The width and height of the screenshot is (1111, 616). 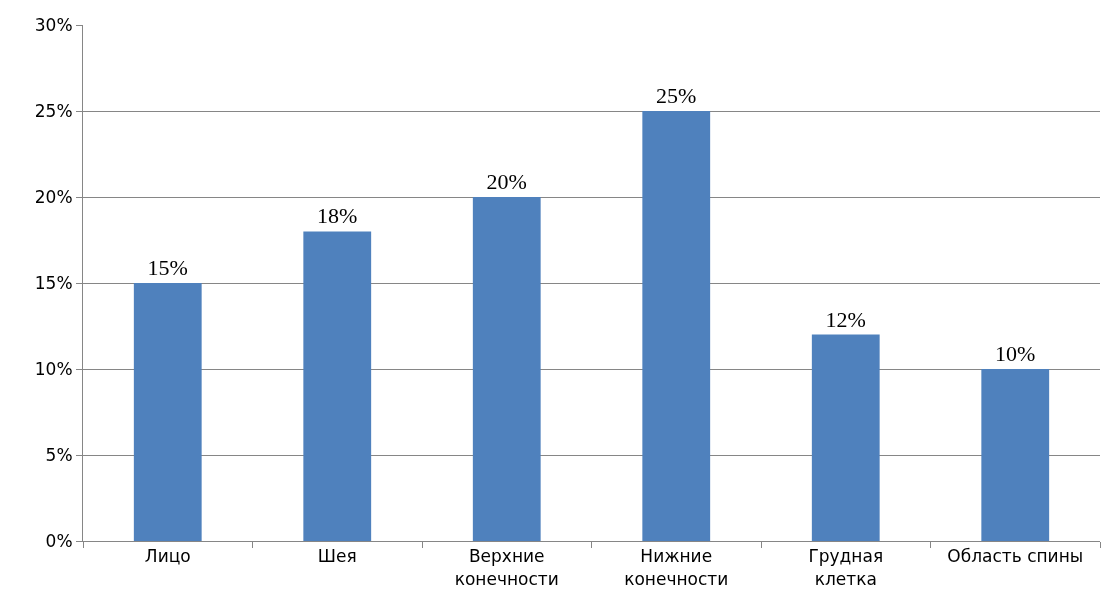 What do you see at coordinates (676, 567) in the screenshot?
I see `x-tick-label: Нижние конечности` at bounding box center [676, 567].